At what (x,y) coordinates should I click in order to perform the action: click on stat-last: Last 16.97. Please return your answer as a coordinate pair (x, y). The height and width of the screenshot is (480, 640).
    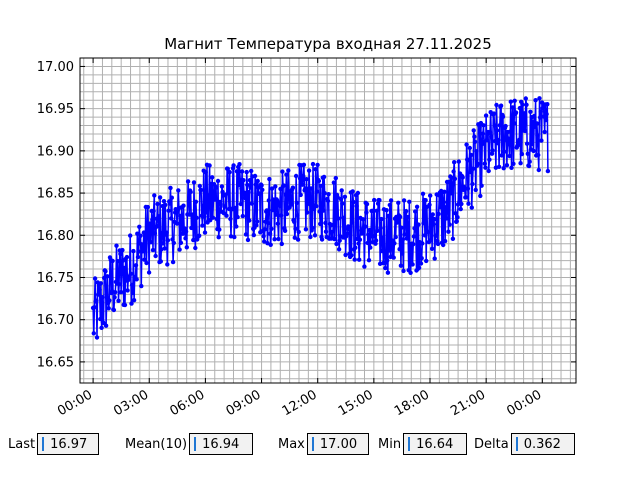
    Looking at the image, I should click on (54, 444).